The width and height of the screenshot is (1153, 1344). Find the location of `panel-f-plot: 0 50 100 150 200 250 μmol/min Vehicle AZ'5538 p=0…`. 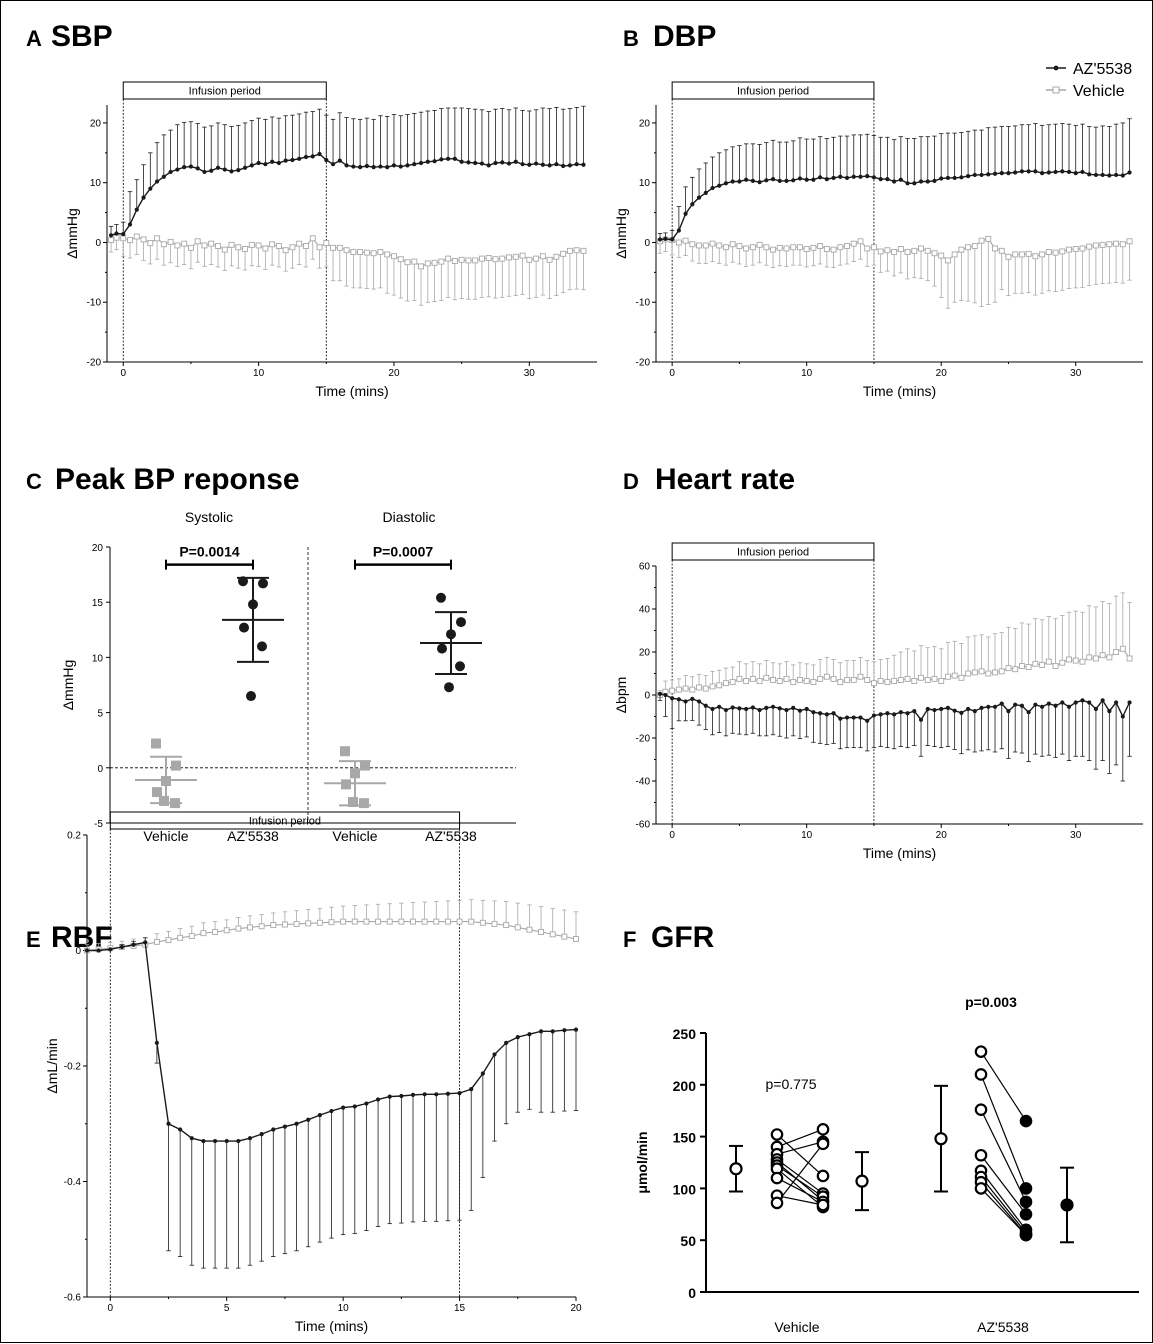

panel-f-plot: 0 50 100 150 200 250 μmol/min Vehicle AZ'5538 p=0… is located at coordinates (886, 1164).